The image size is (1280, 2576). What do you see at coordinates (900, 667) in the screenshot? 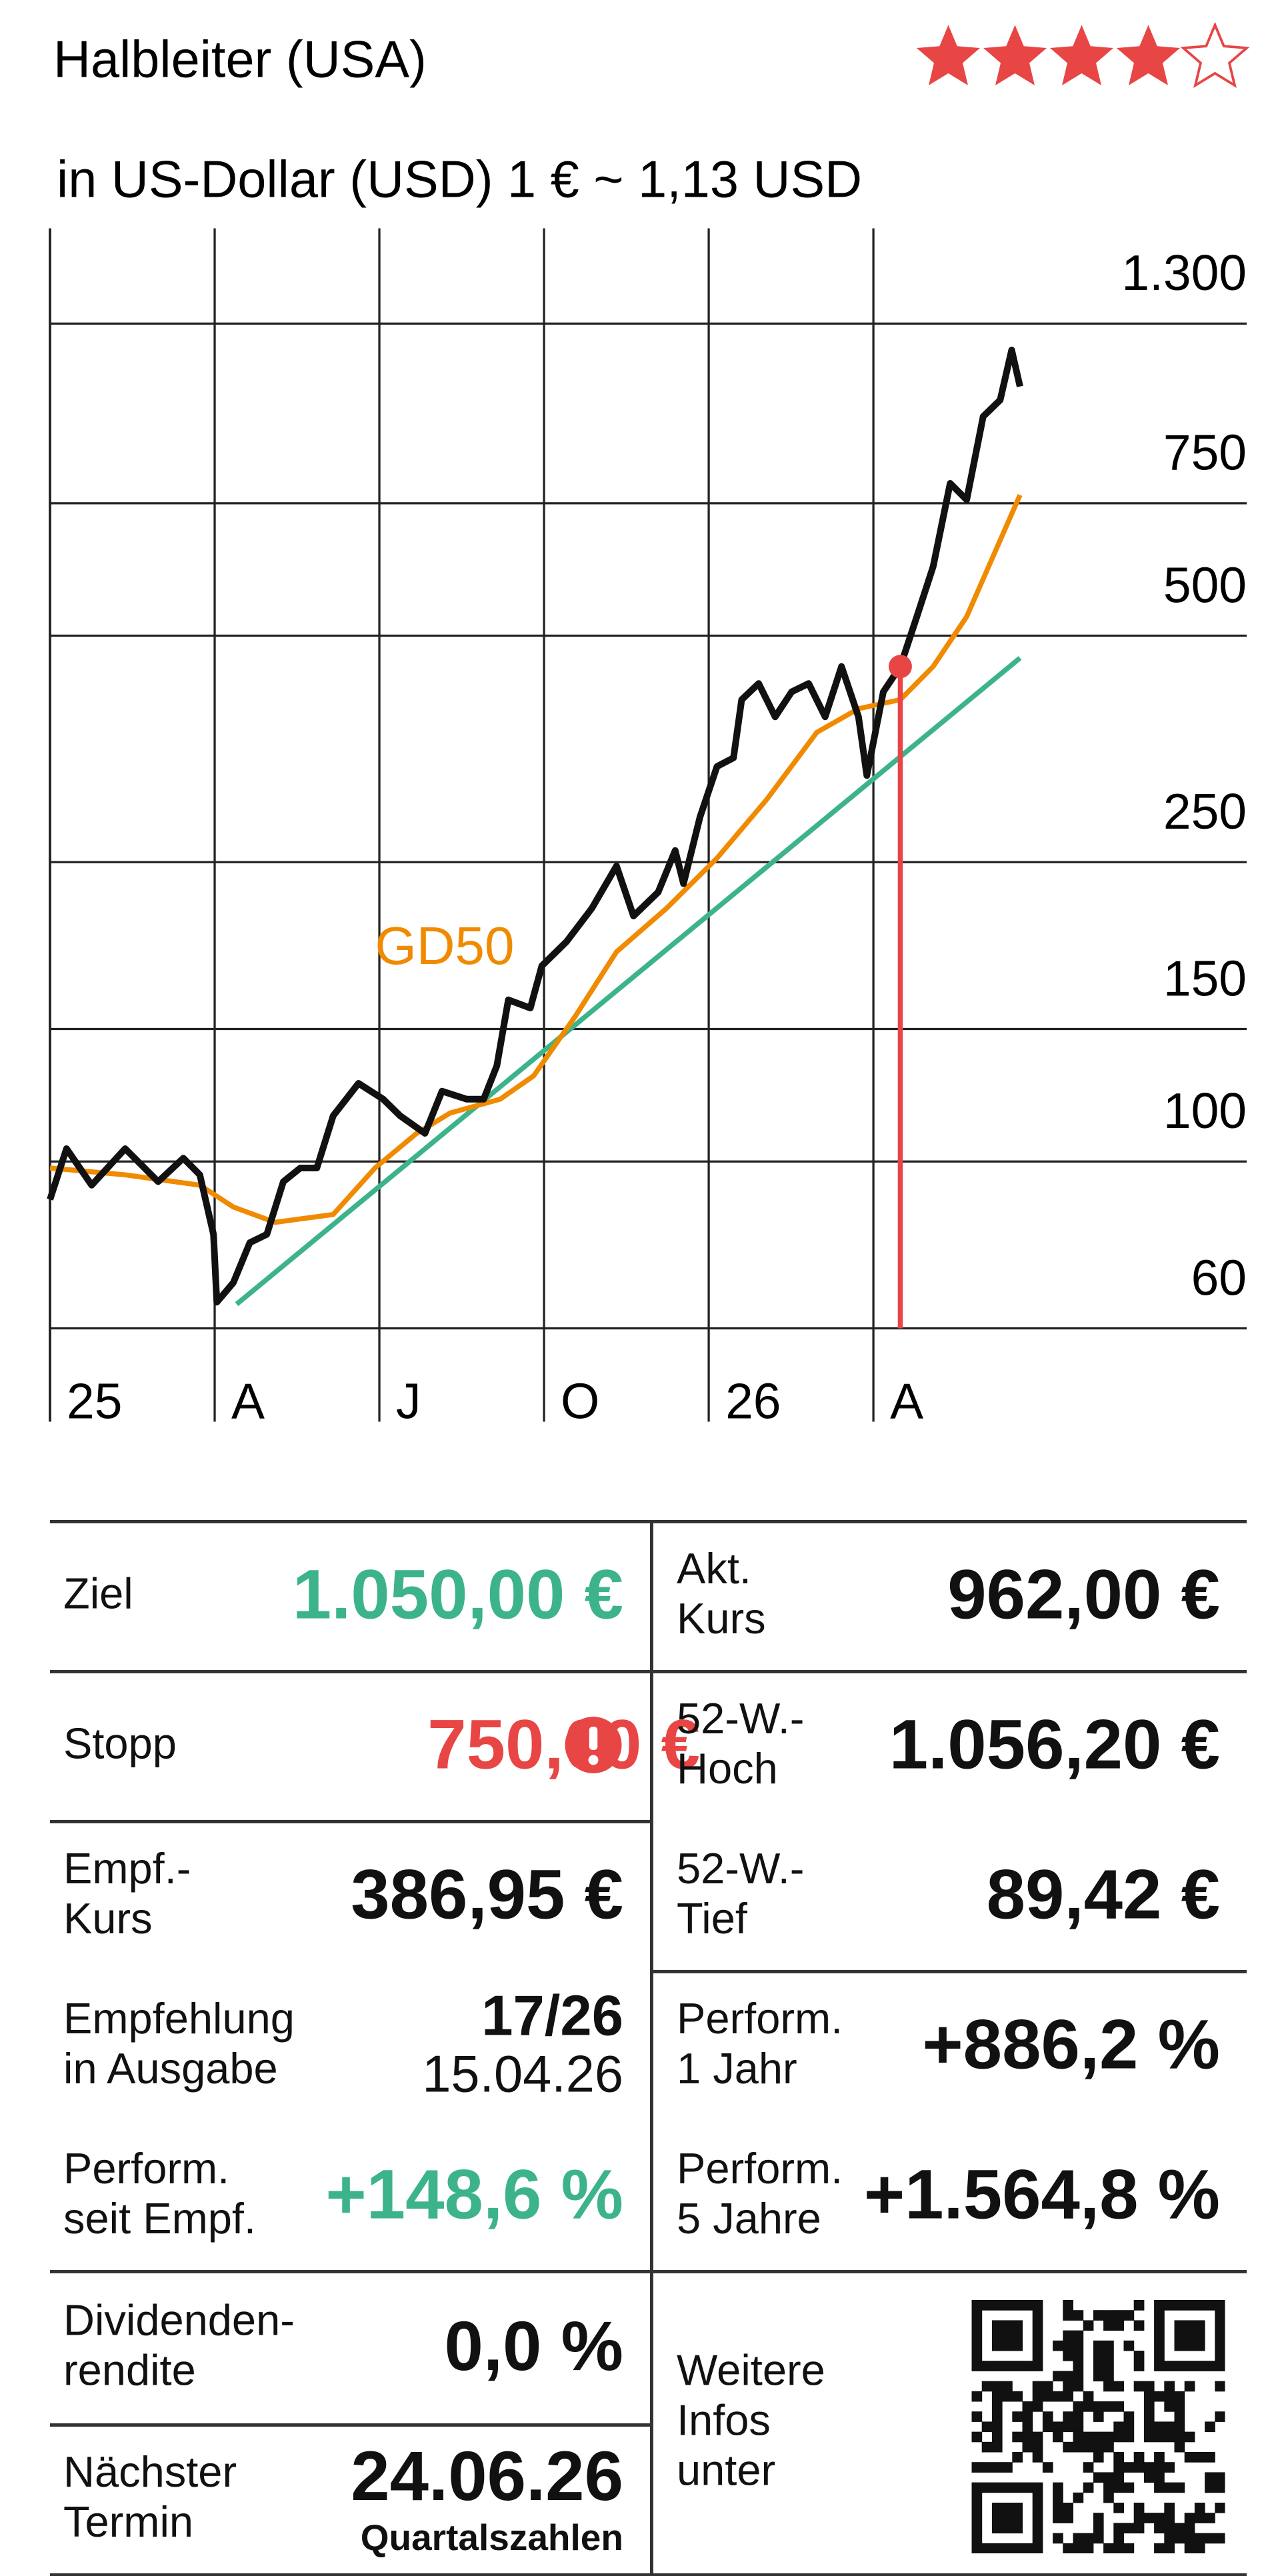
I see `marker-point` at bounding box center [900, 667].